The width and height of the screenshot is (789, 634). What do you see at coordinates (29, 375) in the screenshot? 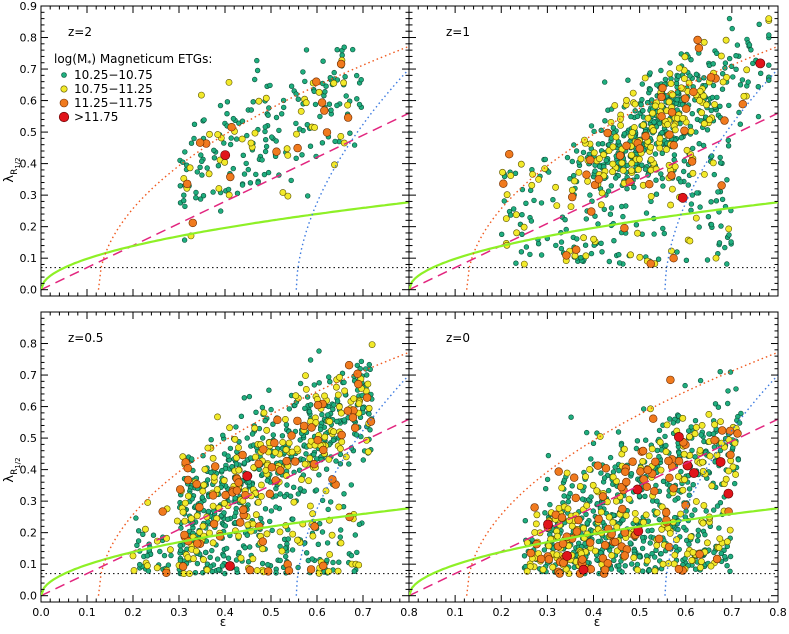
I see `y-tick-label: 0.7` at bounding box center [29, 375].